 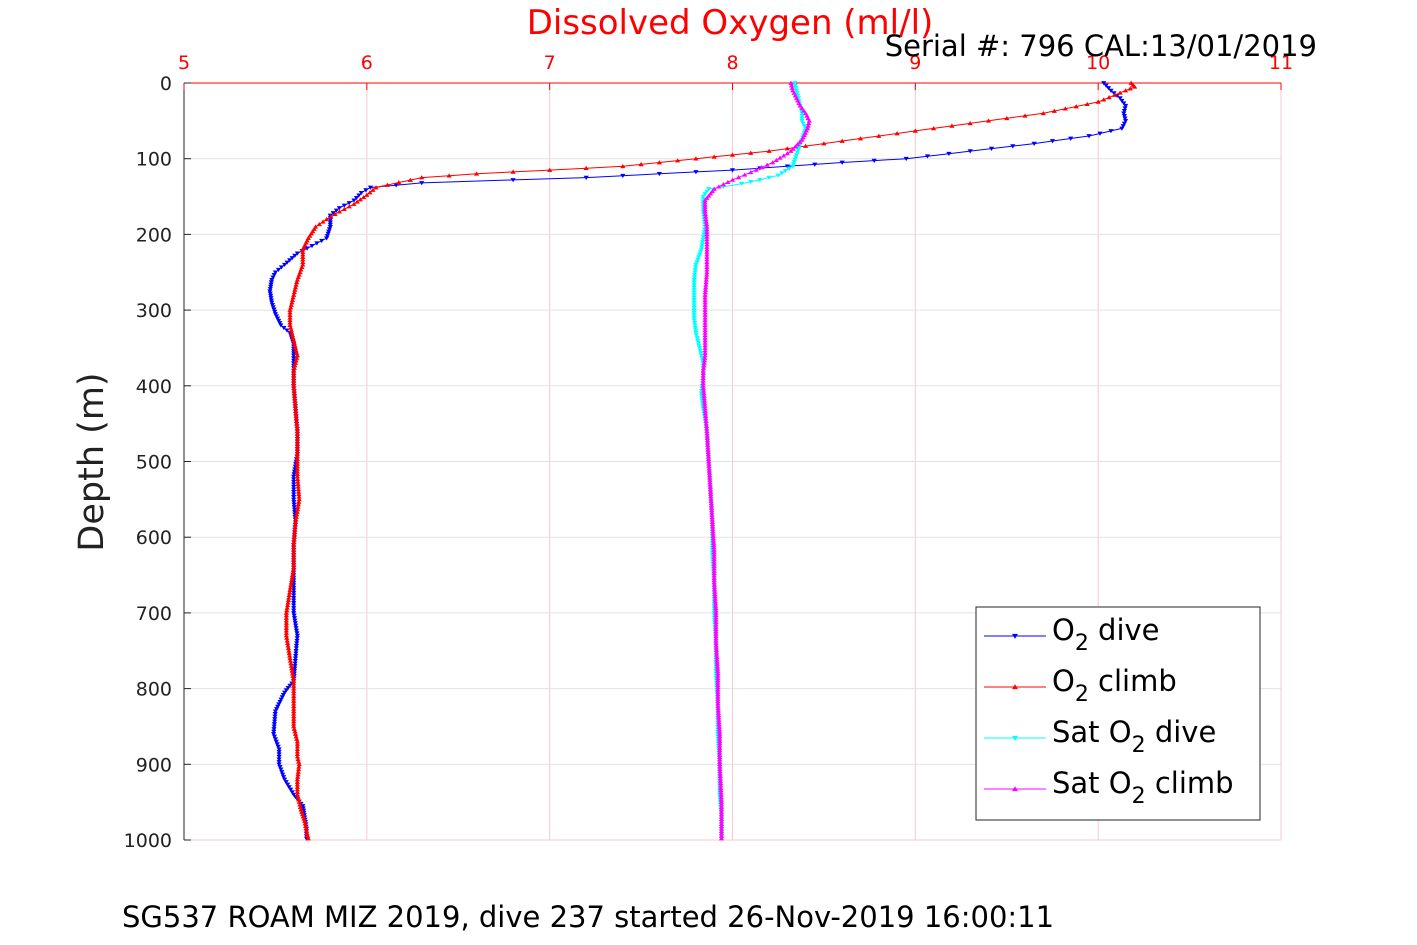 I want to click on legend-label: Sat O2 climb, so click(x=1143, y=787).